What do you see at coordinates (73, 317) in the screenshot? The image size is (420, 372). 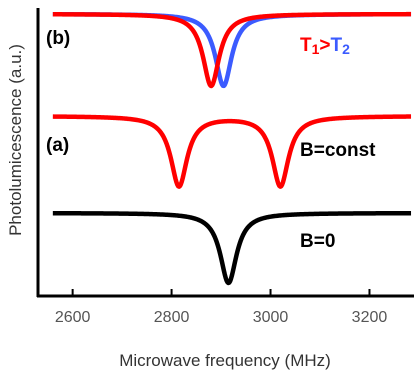 I see `x-tick-label: 2600` at bounding box center [73, 317].